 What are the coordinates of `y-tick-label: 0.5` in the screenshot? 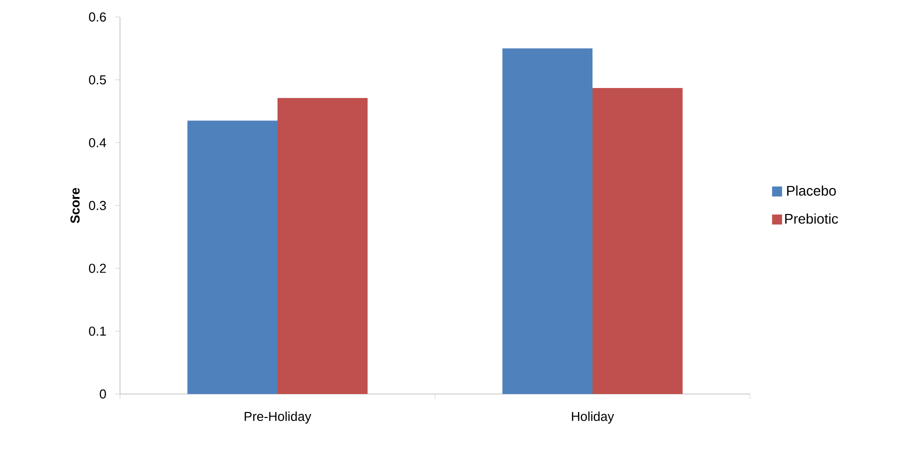 It's located at (97, 79).